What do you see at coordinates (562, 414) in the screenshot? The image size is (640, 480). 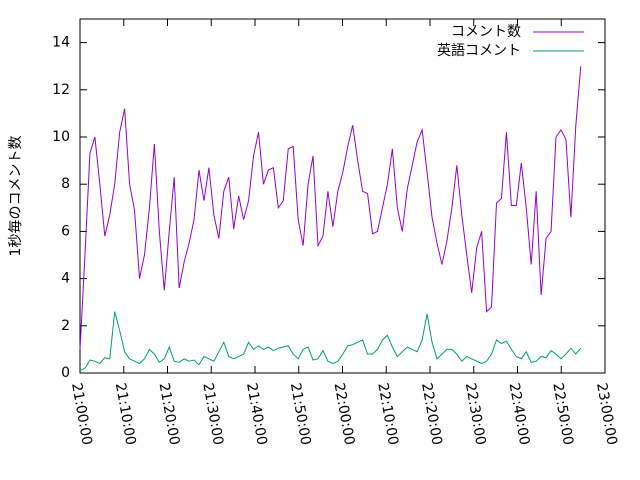 I see `x-tick-label: 22:50:00` at bounding box center [562, 414].